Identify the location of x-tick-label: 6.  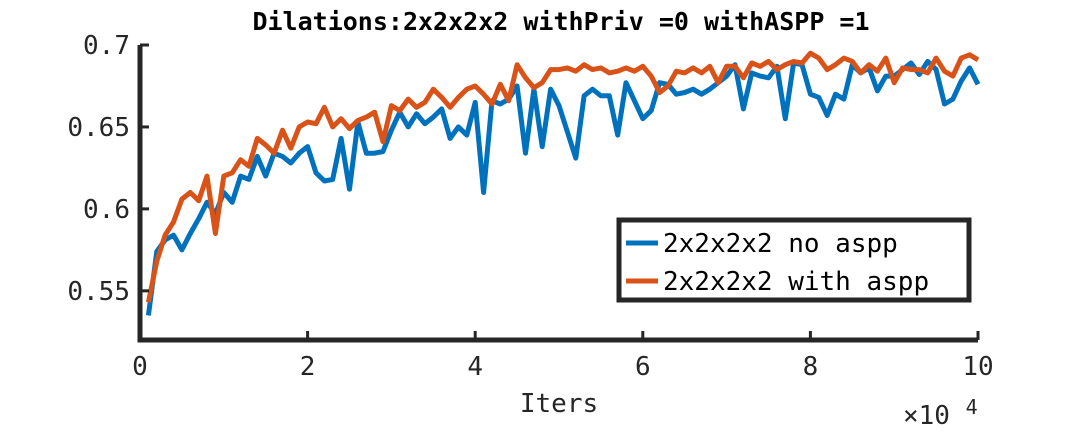
(643, 367).